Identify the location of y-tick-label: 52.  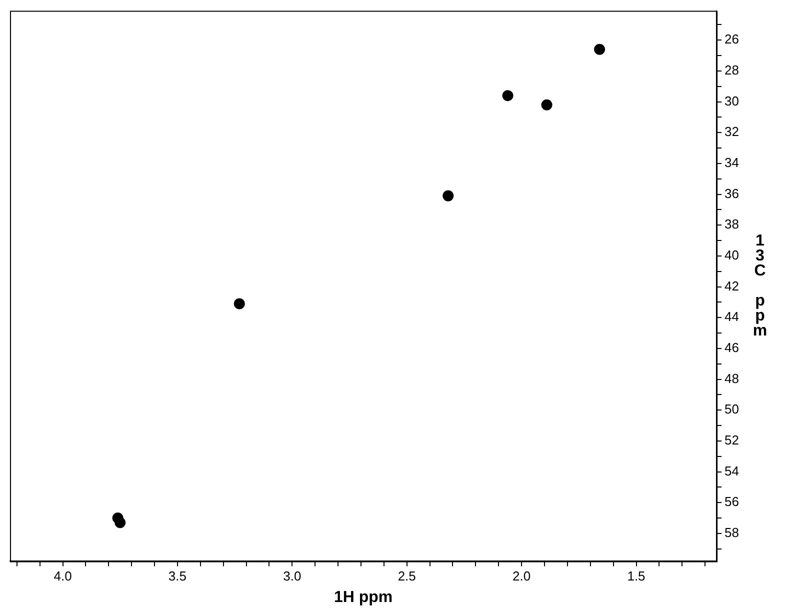
(732, 440).